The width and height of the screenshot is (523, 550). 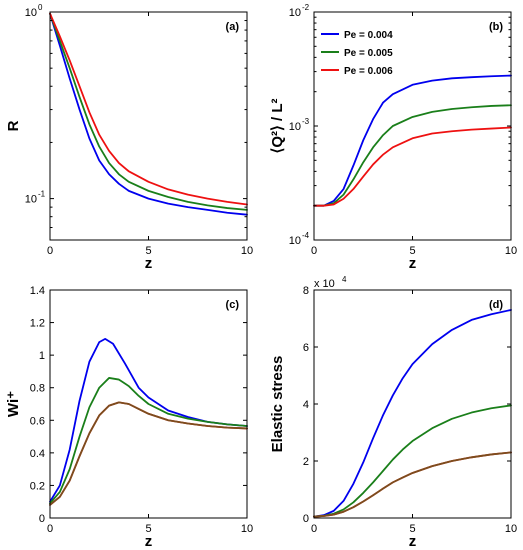 I want to click on y-multiplier-exponent-d: 4, so click(x=344, y=279).